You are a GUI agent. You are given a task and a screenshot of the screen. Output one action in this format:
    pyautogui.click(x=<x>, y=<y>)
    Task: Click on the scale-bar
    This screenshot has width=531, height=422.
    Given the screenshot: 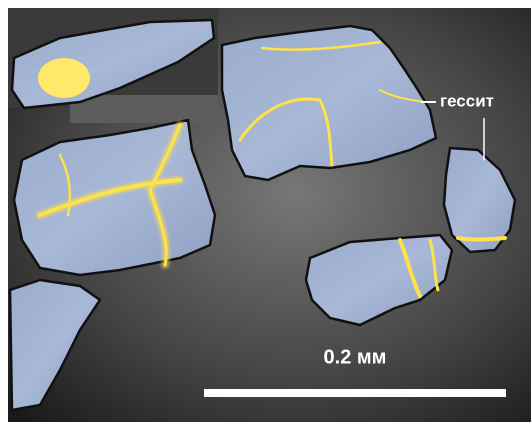 What is the action you would take?
    pyautogui.click(x=355, y=393)
    